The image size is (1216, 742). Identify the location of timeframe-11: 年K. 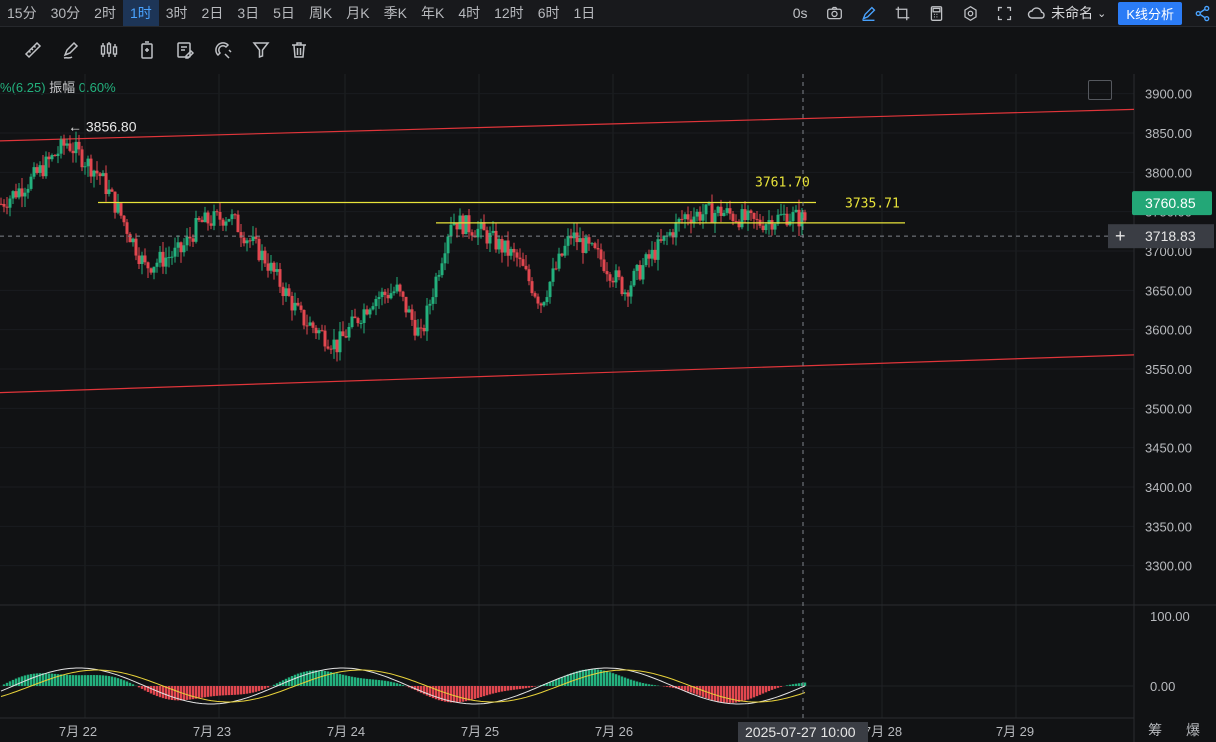
(432, 13).